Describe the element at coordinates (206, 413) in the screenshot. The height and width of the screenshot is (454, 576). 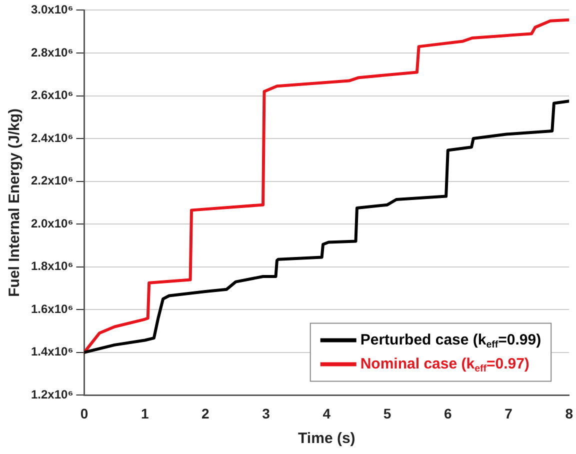
I see `x-tick-label: 2` at that location.